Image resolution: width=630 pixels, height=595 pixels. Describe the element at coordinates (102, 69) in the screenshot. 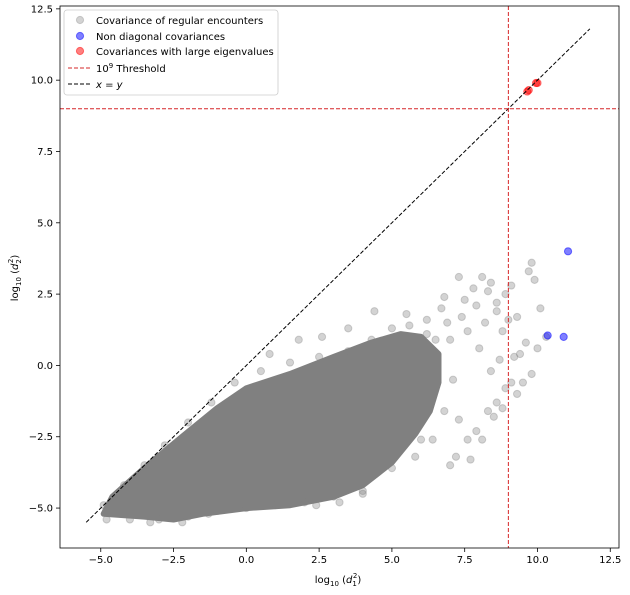

I see `legend-threshold-base: 10` at that location.